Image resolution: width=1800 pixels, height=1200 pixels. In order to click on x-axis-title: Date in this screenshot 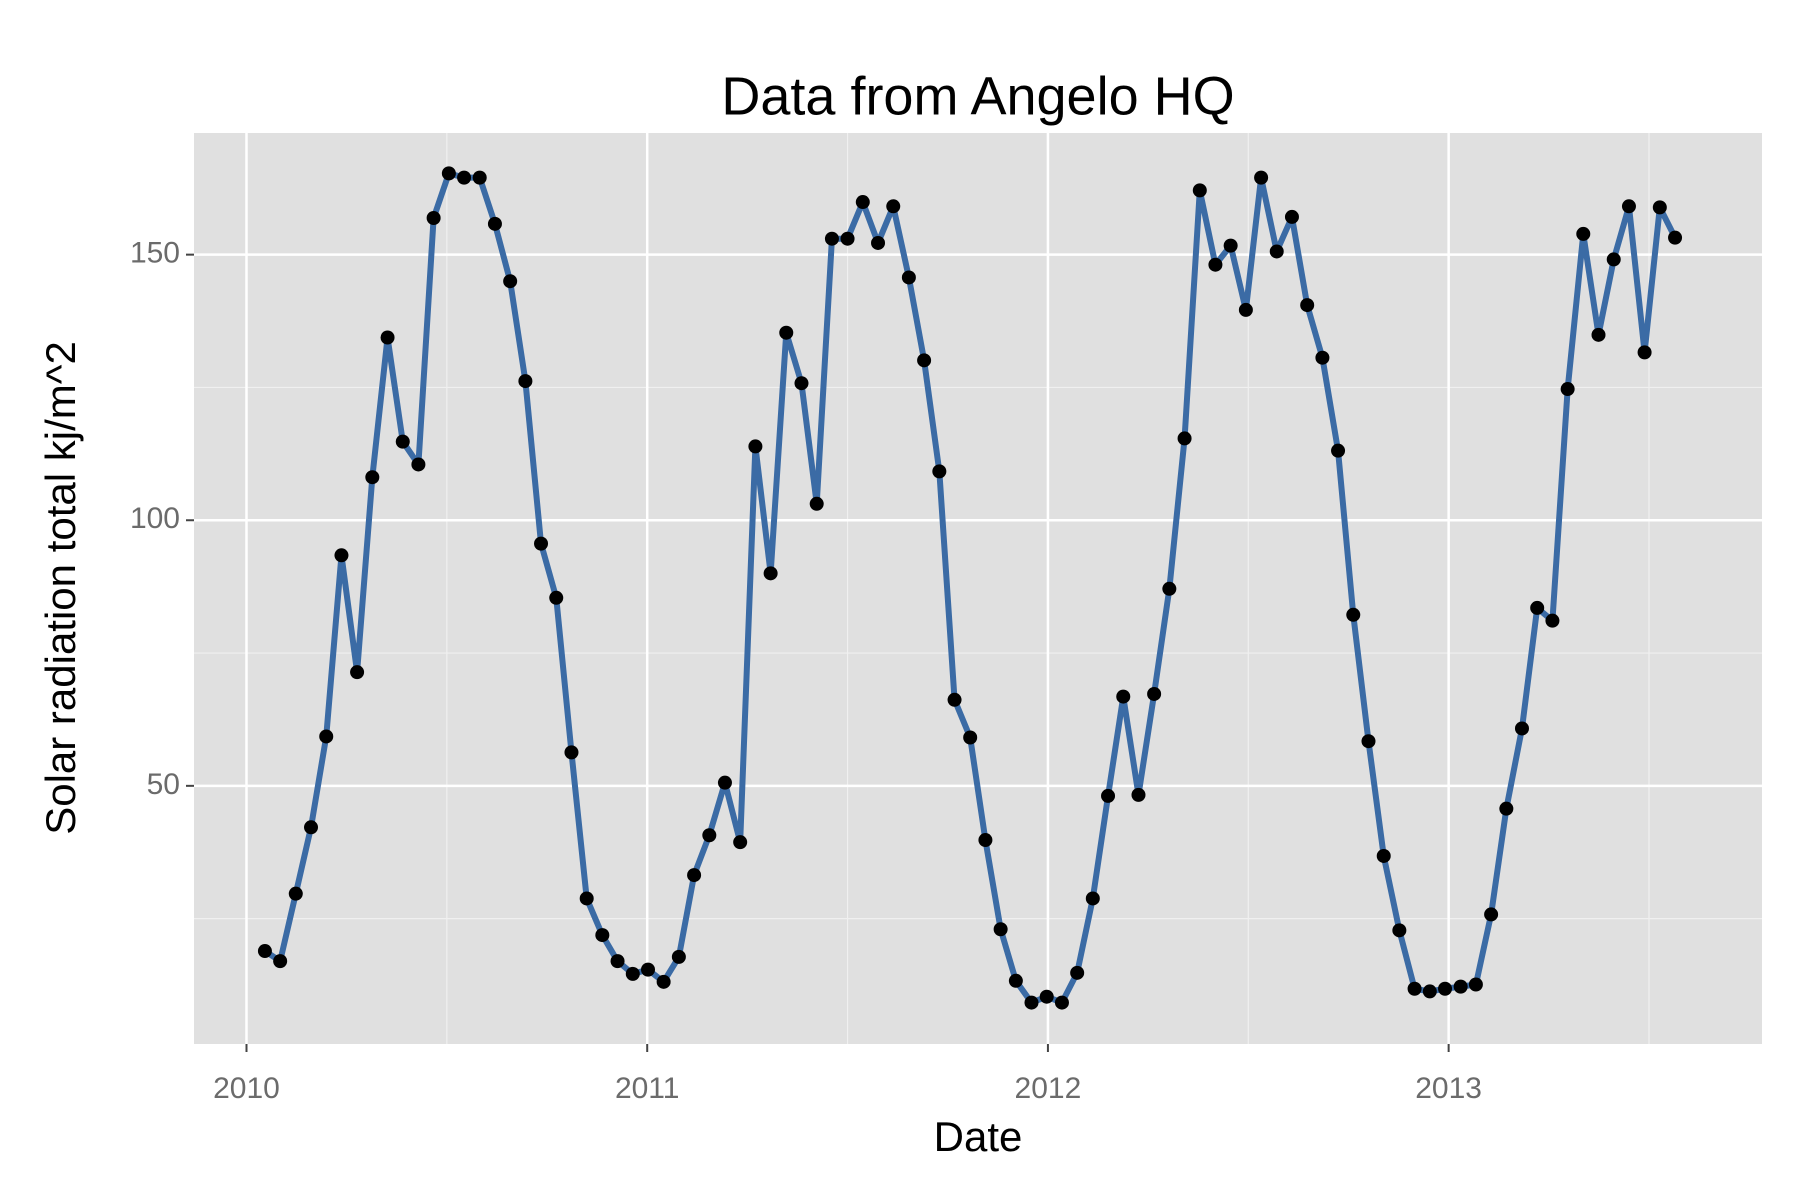, I will do `click(978, 1136)`.